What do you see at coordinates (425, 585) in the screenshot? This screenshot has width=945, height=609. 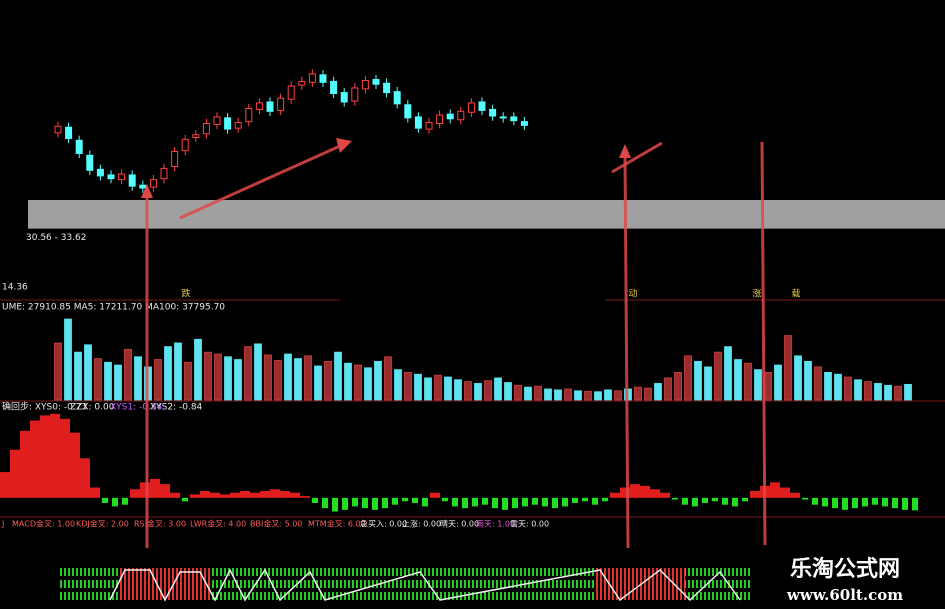 I see `signal-line` at bounding box center [425, 585].